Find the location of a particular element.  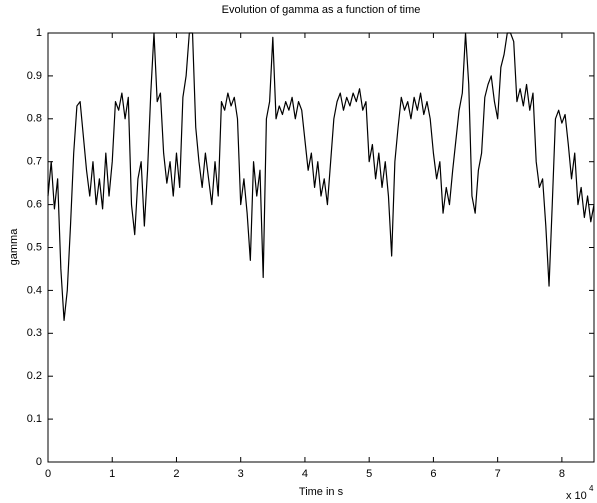

x-axis-label: Time in s is located at coordinates (321, 492).